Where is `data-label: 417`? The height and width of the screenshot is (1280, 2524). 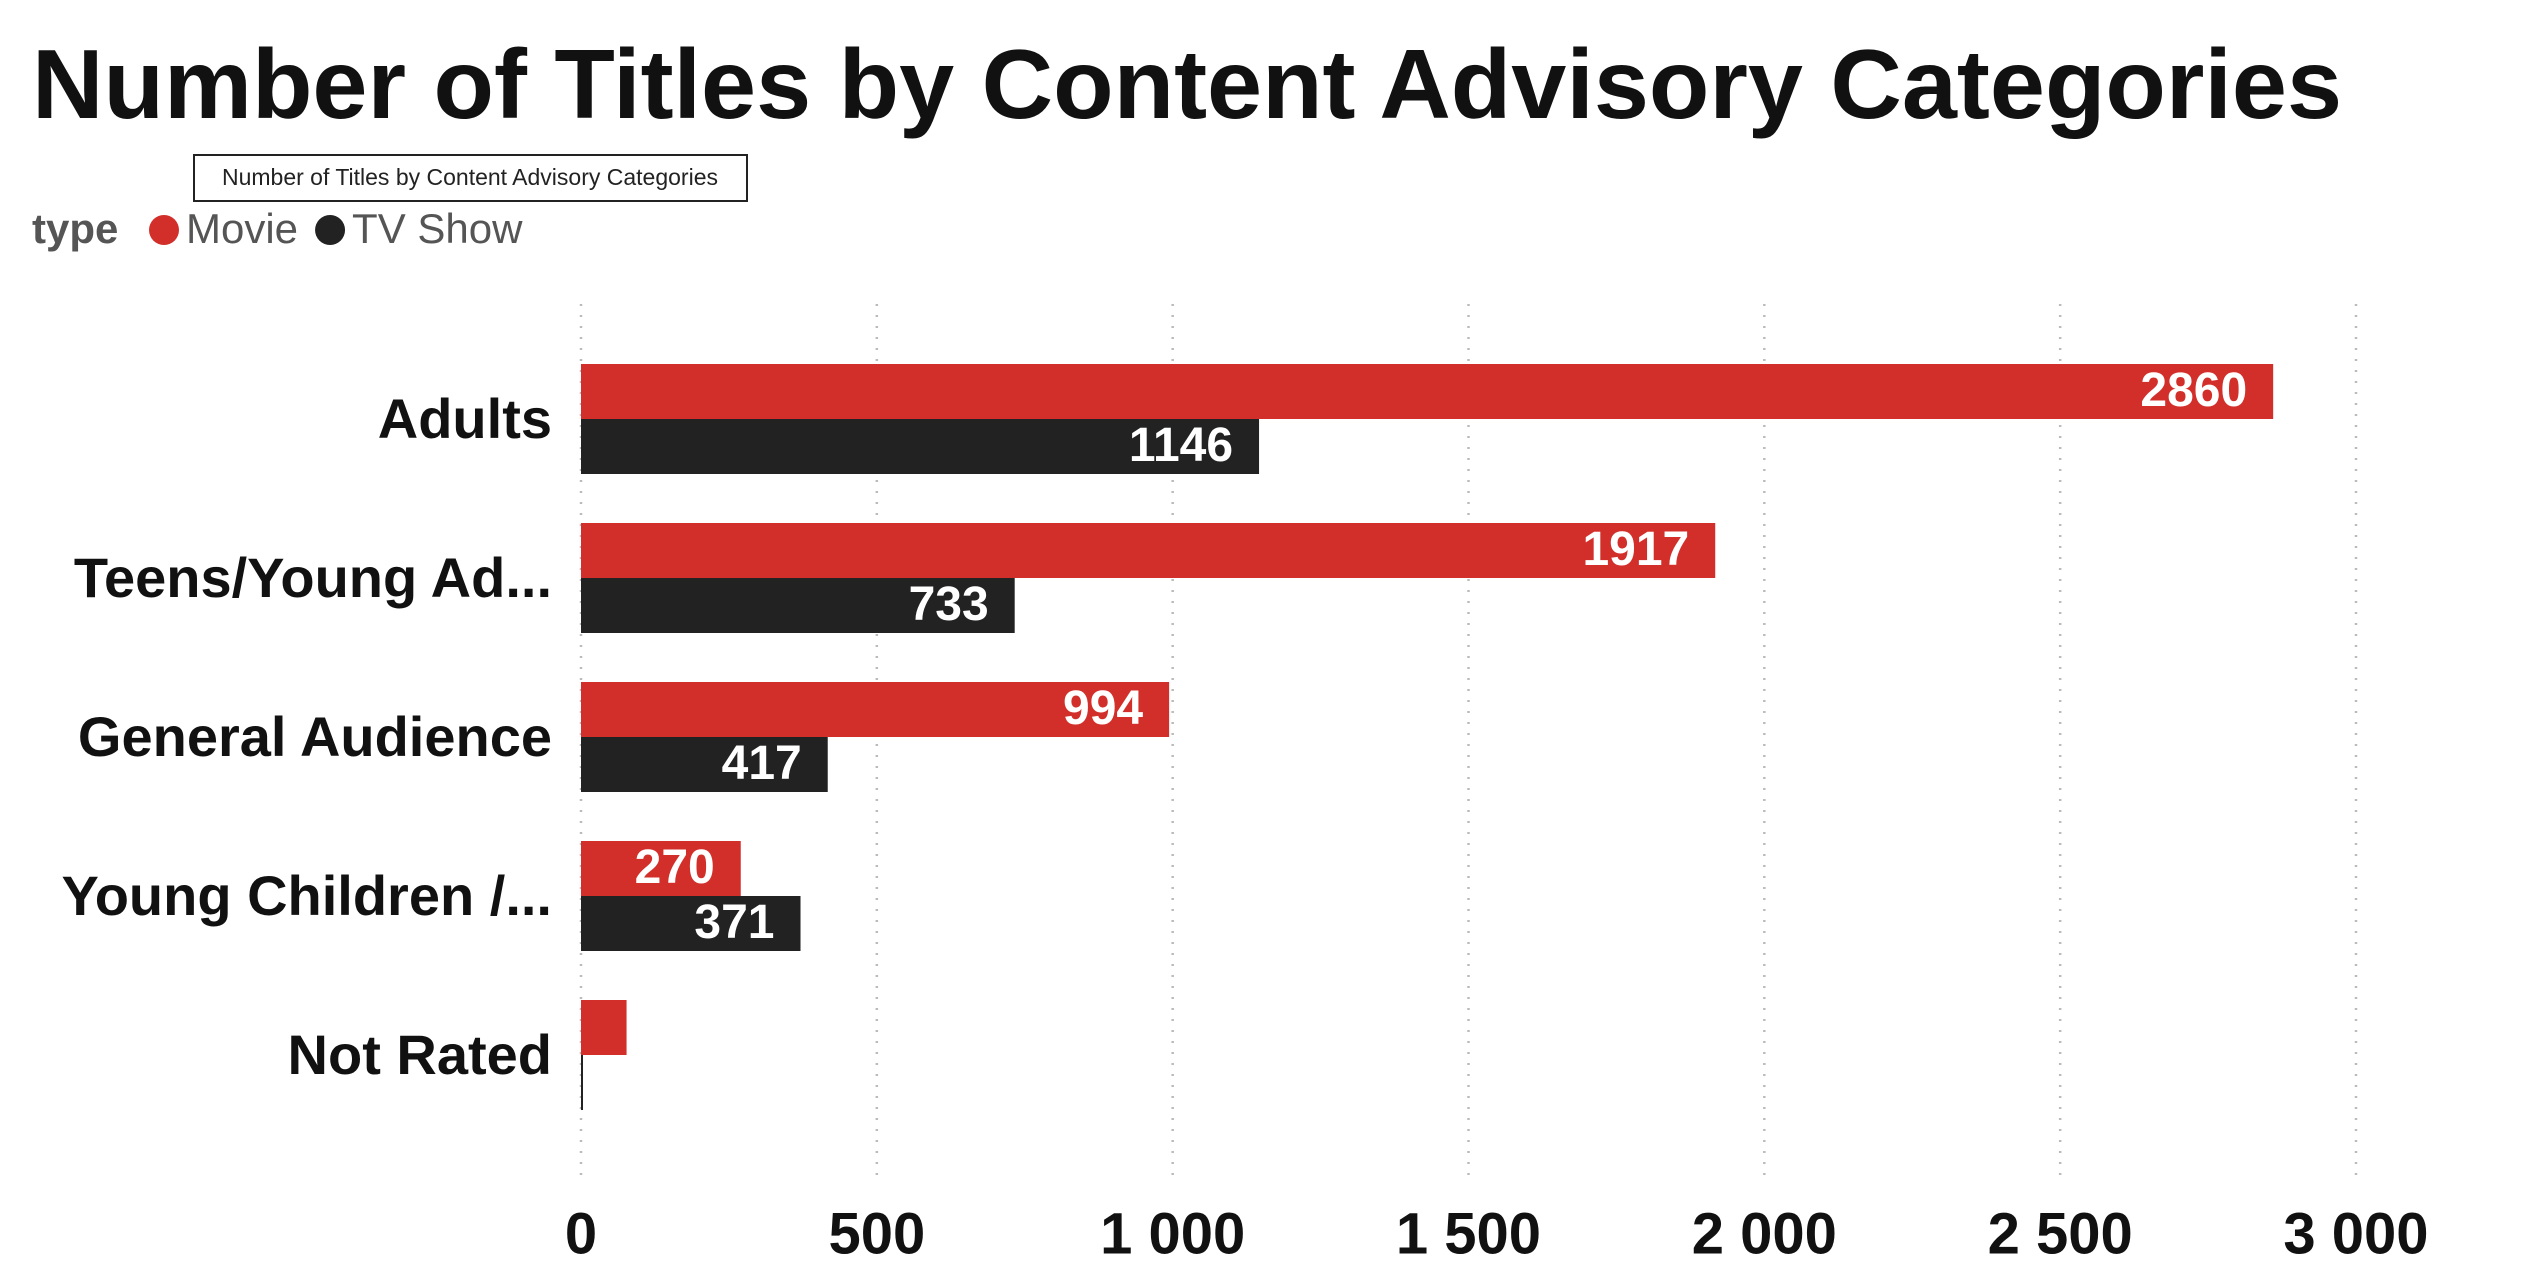
data-label: 417 is located at coordinates (762, 763).